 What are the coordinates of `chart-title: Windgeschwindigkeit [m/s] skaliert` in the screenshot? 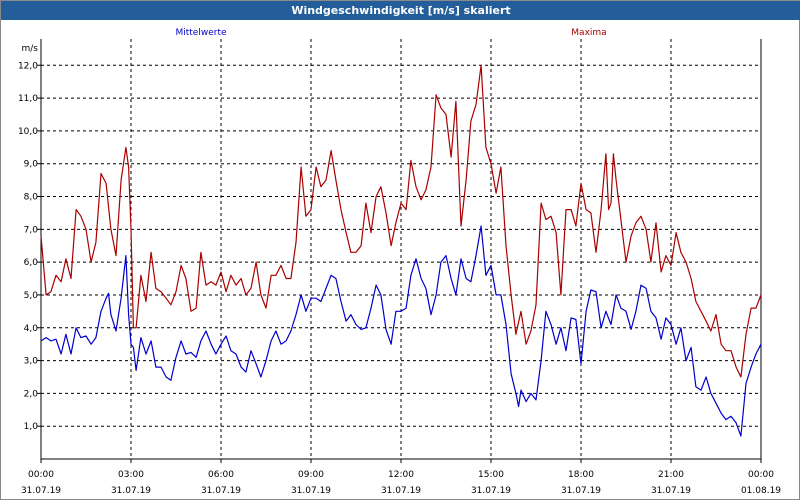 It's located at (400, 10).